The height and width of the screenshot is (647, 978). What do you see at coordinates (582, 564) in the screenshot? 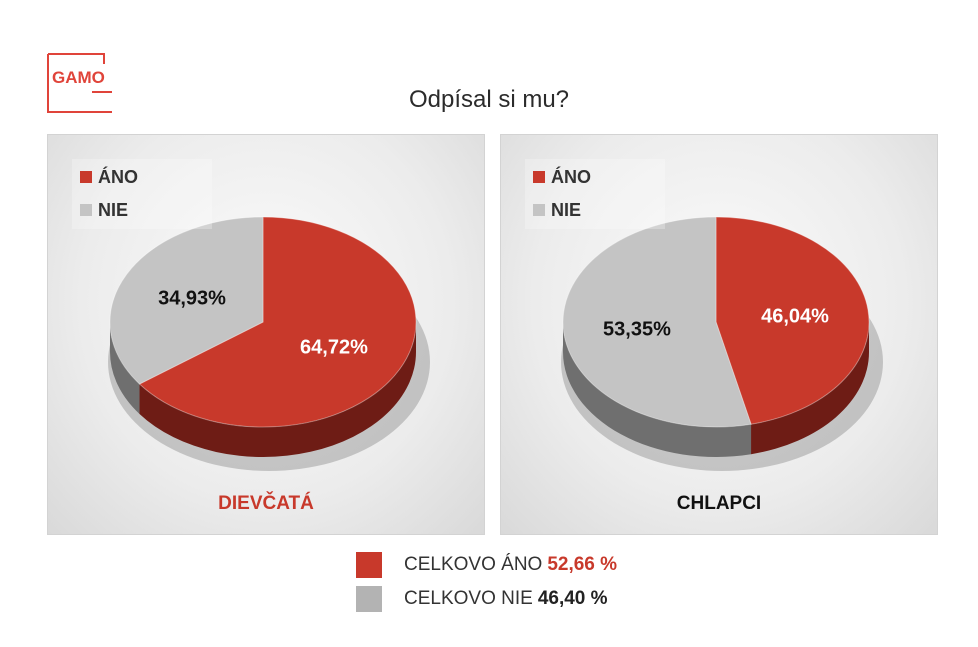
I see `summary-yes-value: 52,66 %` at bounding box center [582, 564].